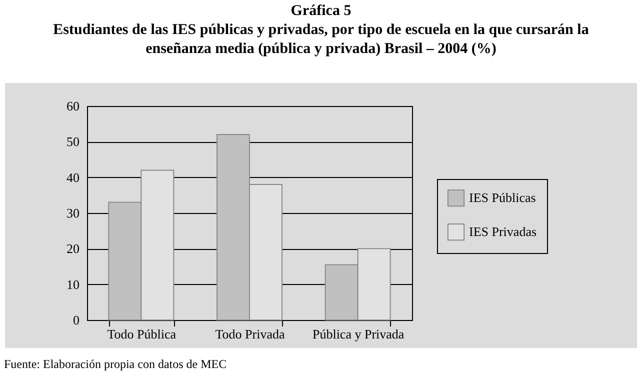  I want to click on y-tick-label: 30, so click(73, 213).